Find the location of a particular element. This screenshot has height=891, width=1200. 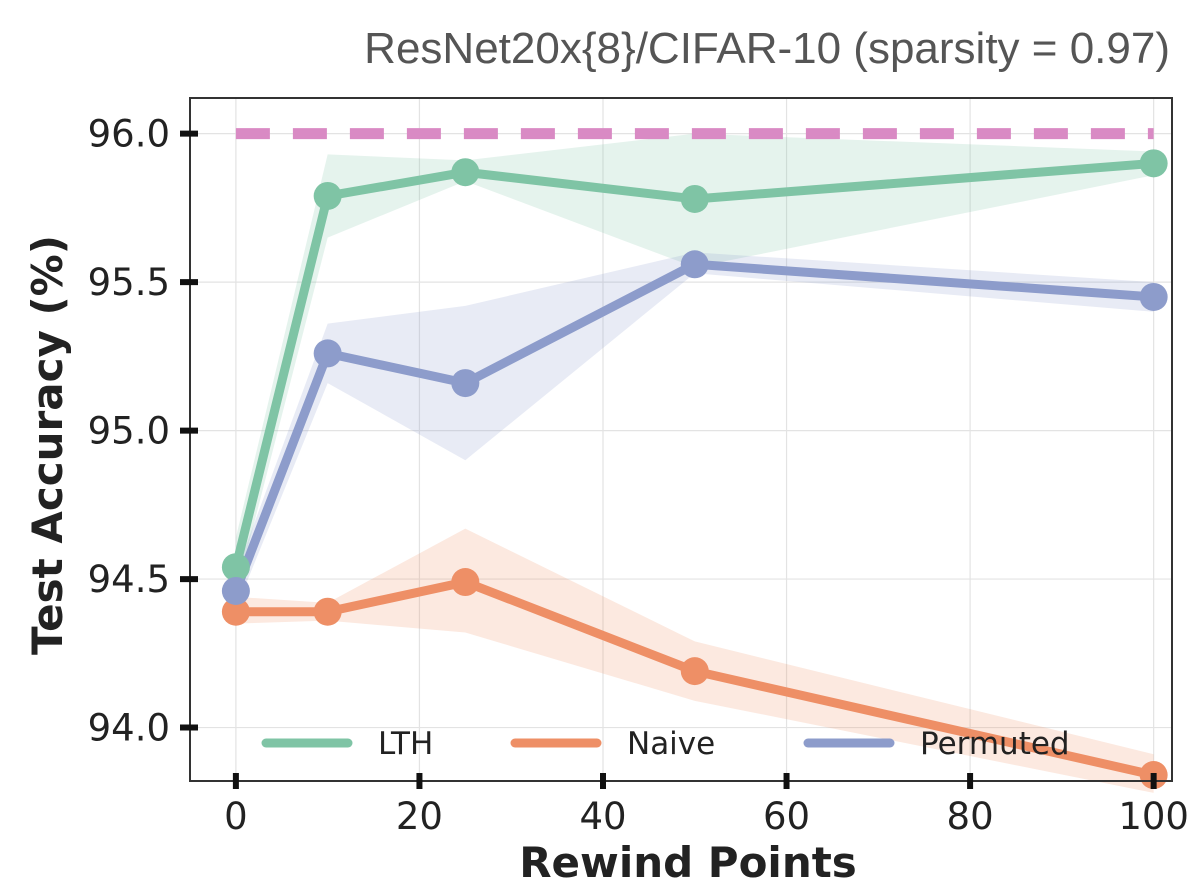

legend-label-permuted: Permuted is located at coordinates (995, 744).